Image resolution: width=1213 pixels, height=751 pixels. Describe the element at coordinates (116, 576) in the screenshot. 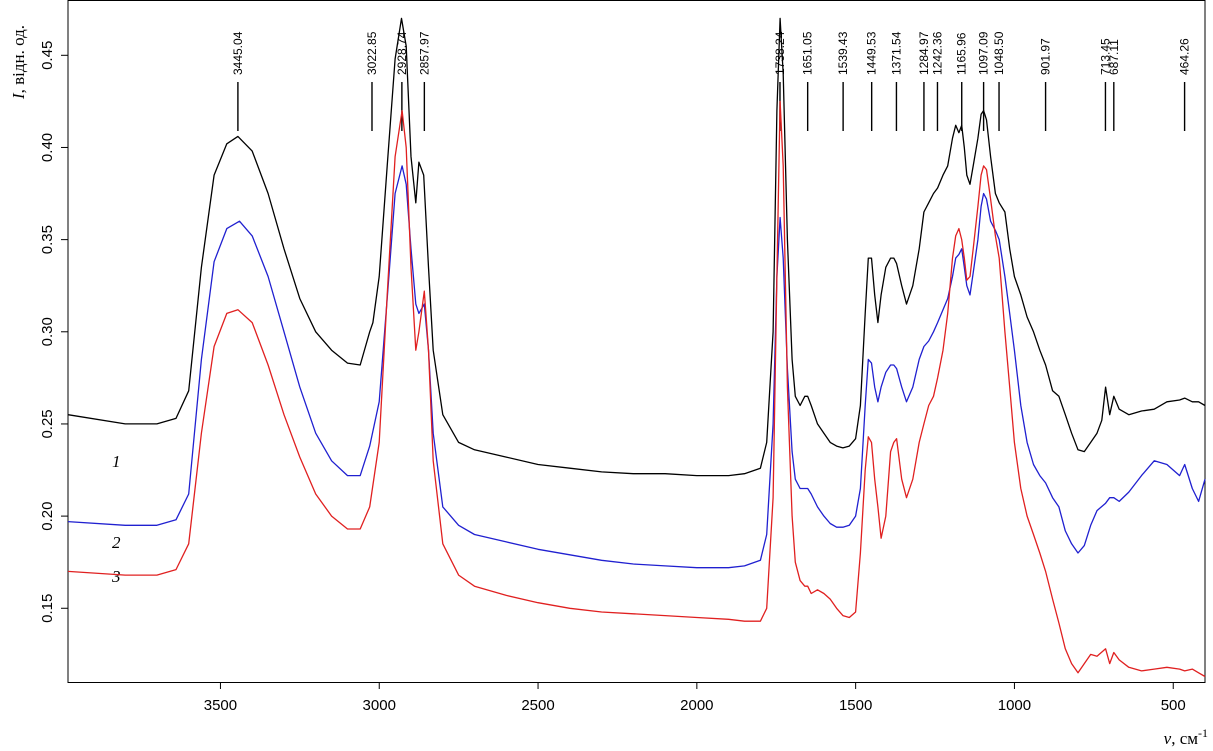

I see `curve-label-3: 3` at that location.